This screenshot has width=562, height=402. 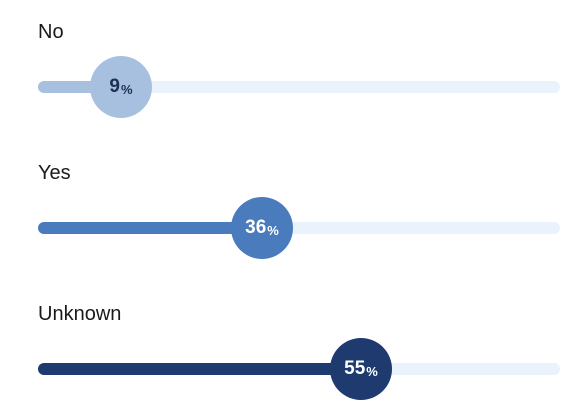 I want to click on value-label: 36, so click(x=256, y=227).